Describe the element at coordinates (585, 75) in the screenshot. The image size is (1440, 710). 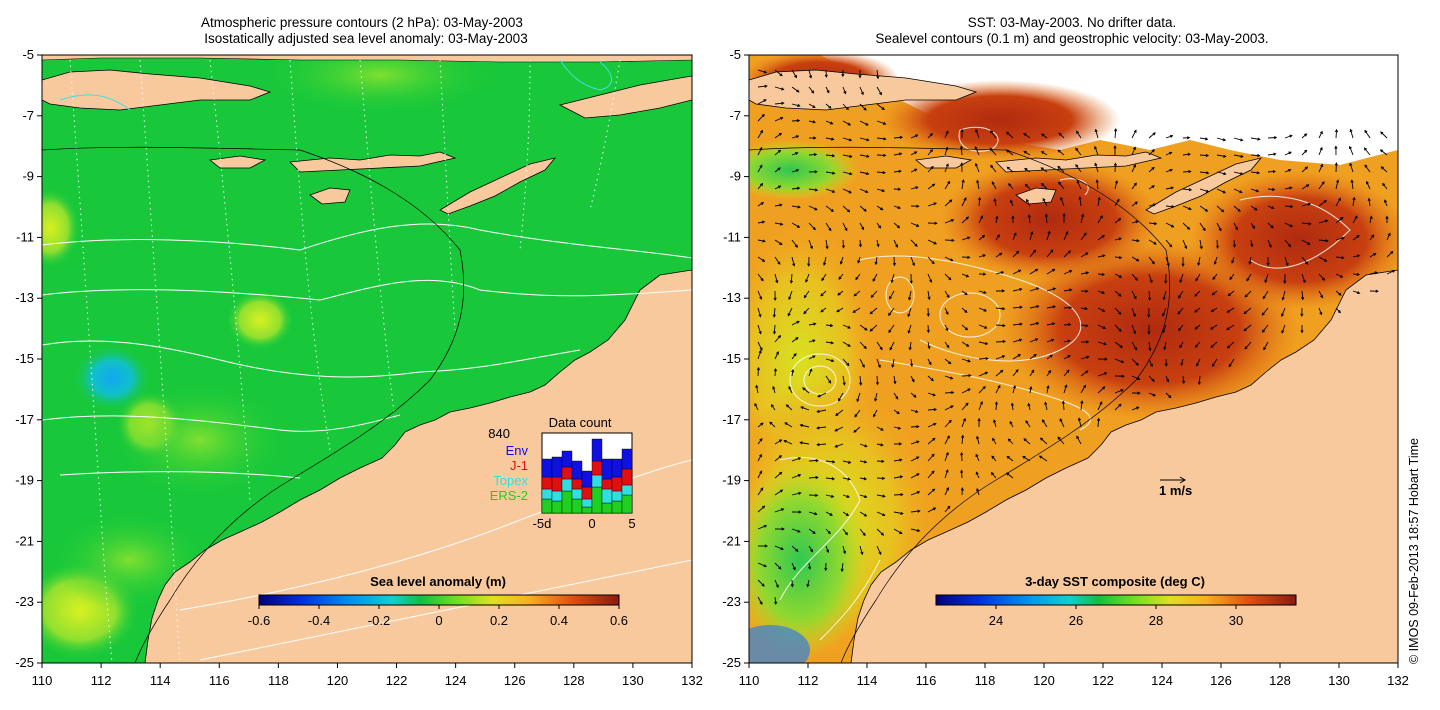
I see `sla-cyan-contour` at that location.